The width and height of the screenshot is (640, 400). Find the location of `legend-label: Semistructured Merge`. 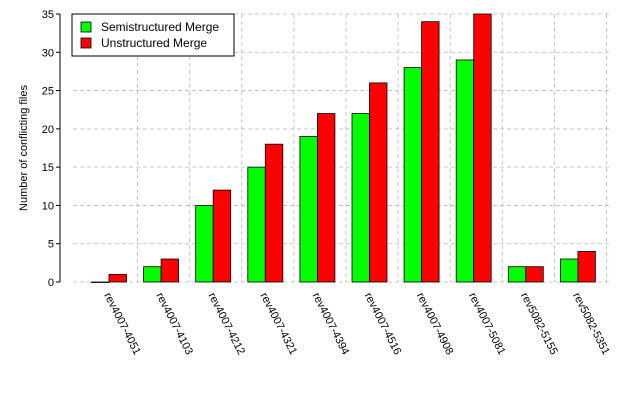

legend-label: Semistructured Merge is located at coordinates (160, 27).